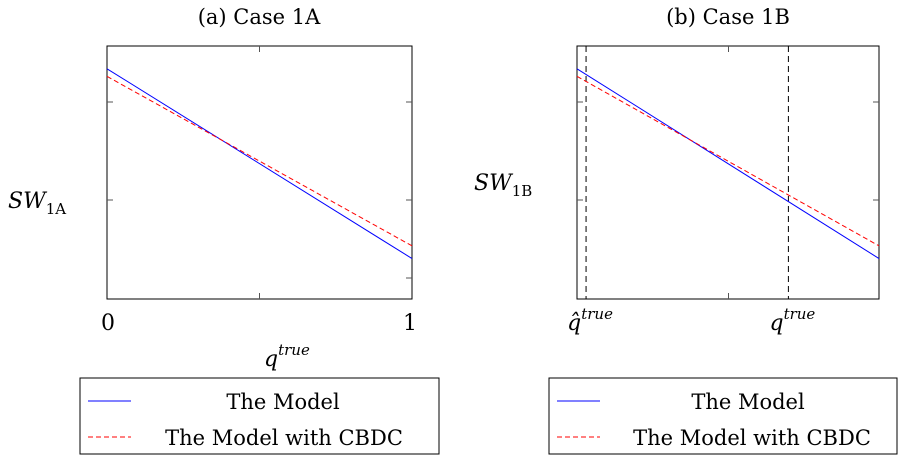  What do you see at coordinates (271, 359) in the screenshot?
I see `chart-a-xlabel-base: q` at bounding box center [271, 359].